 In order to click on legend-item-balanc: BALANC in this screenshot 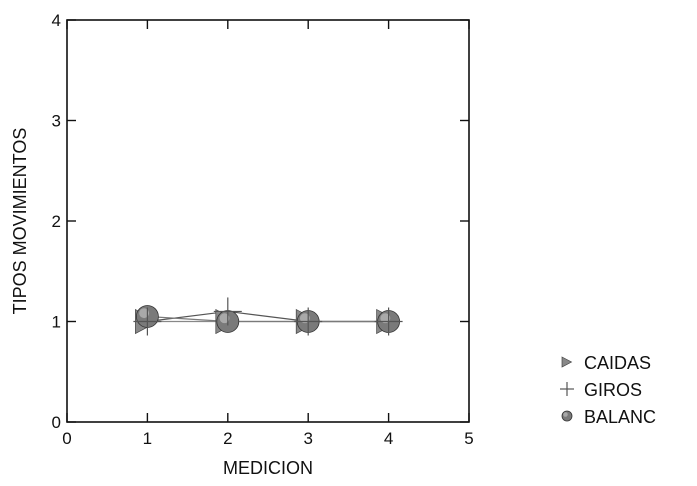, I will do `click(608, 417)`.